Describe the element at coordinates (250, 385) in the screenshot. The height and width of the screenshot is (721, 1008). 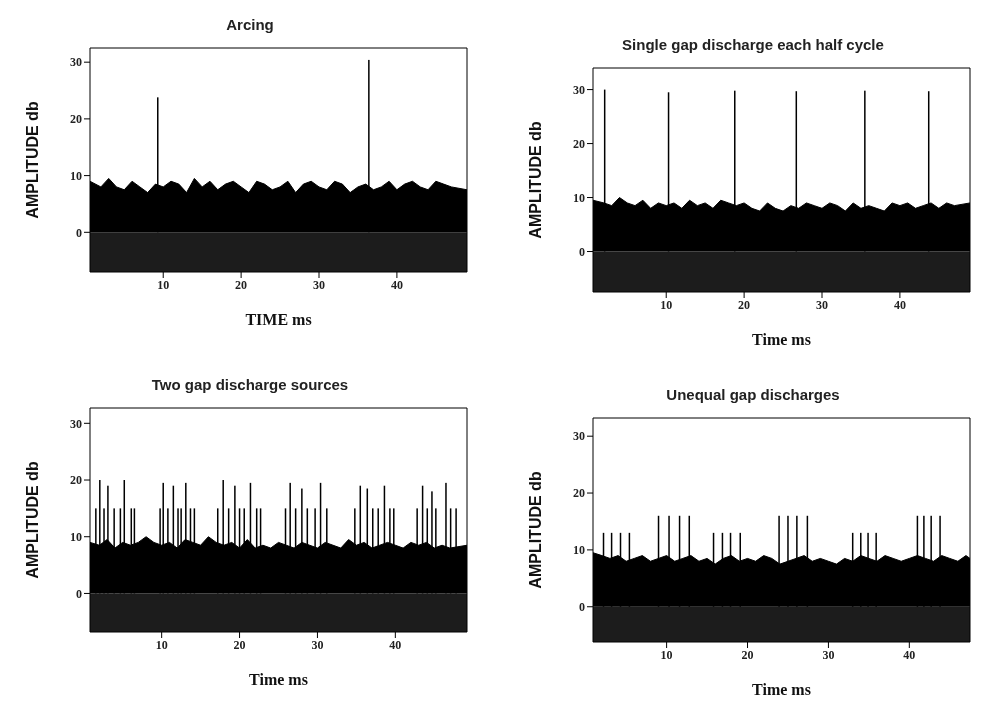
I see `chart-title: Two gap discharge sources` at that location.